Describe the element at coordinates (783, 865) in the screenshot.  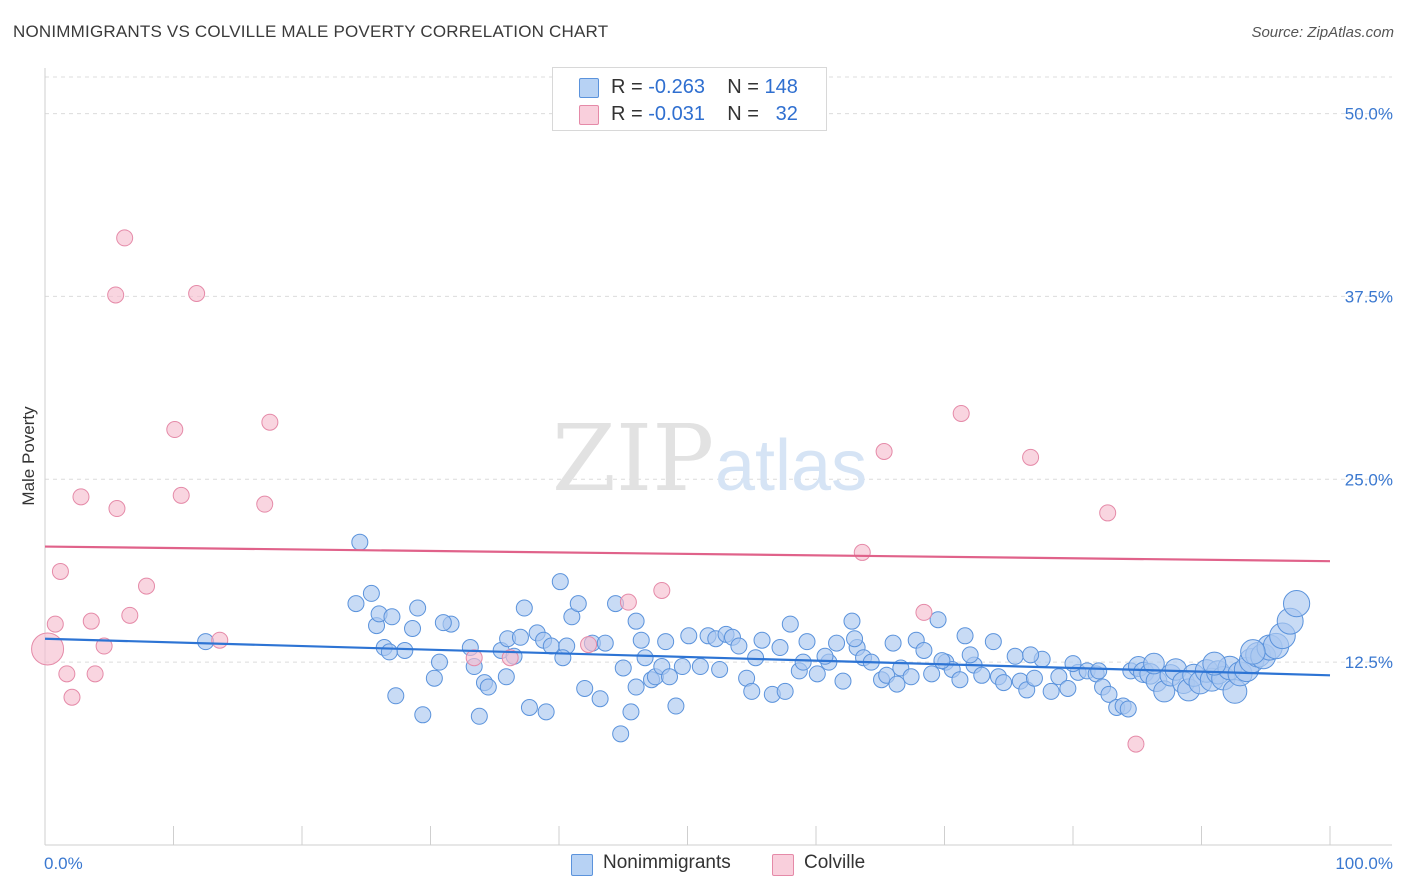
I see `bottom-legend-swatch-pink` at that location.